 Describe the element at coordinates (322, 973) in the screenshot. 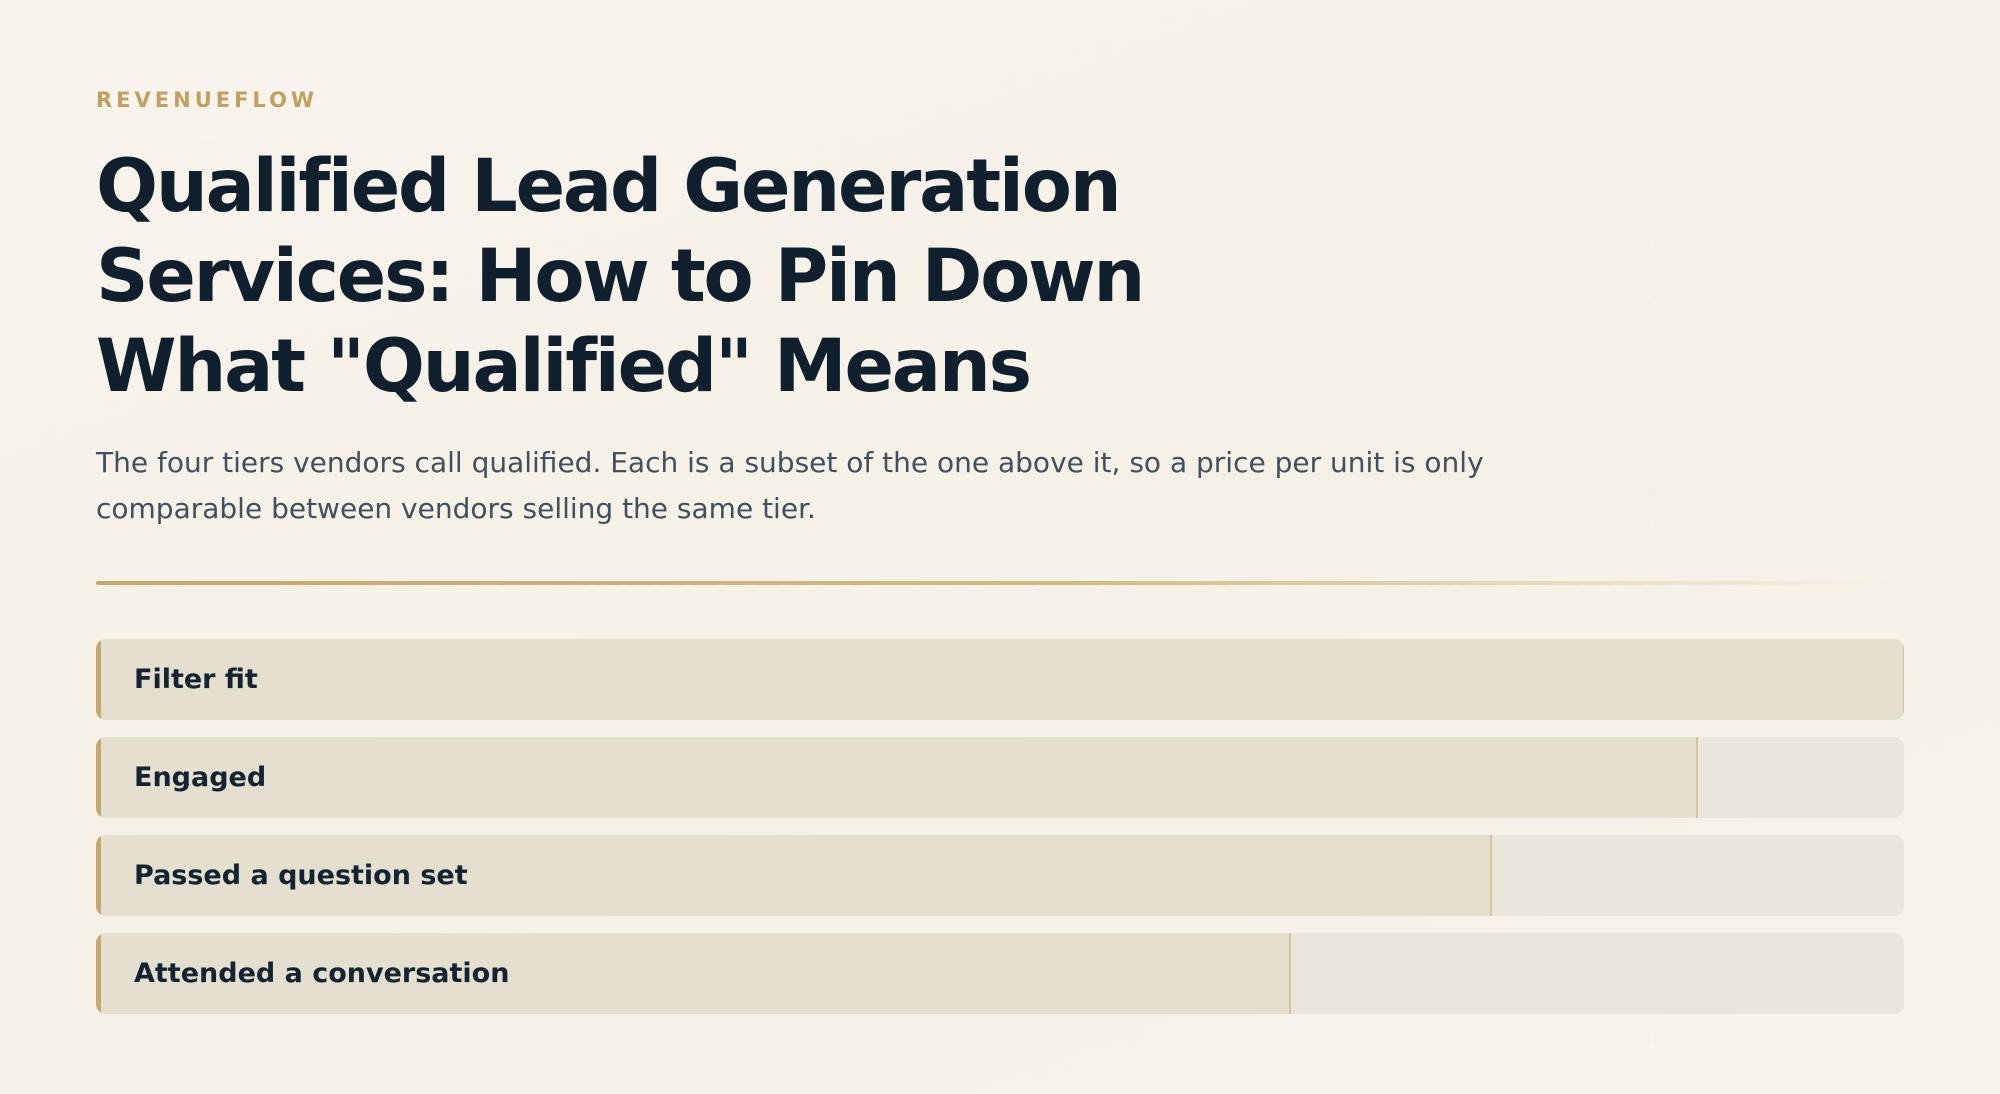

I see `tier-label: Attended a conversation` at that location.